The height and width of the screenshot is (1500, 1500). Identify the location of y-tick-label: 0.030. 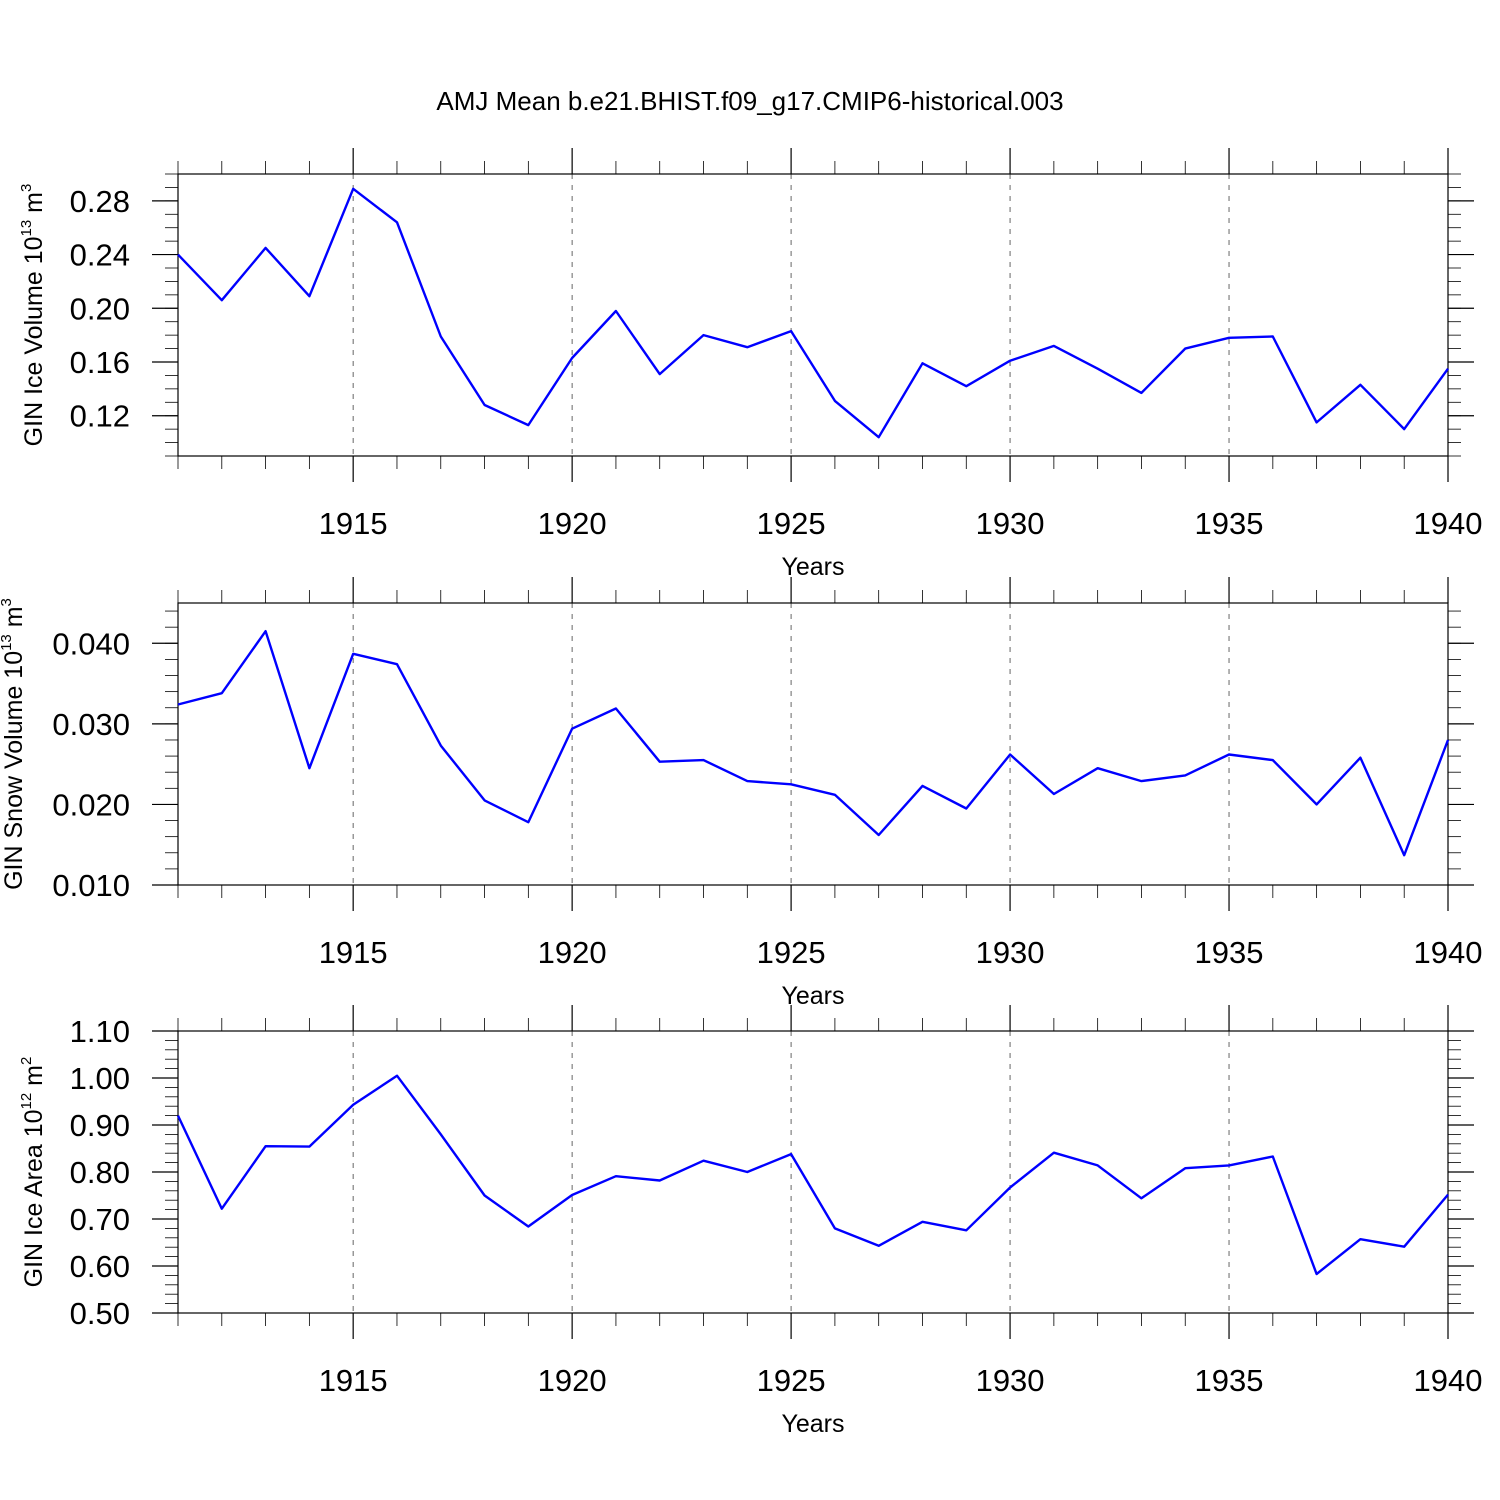
(91, 724).